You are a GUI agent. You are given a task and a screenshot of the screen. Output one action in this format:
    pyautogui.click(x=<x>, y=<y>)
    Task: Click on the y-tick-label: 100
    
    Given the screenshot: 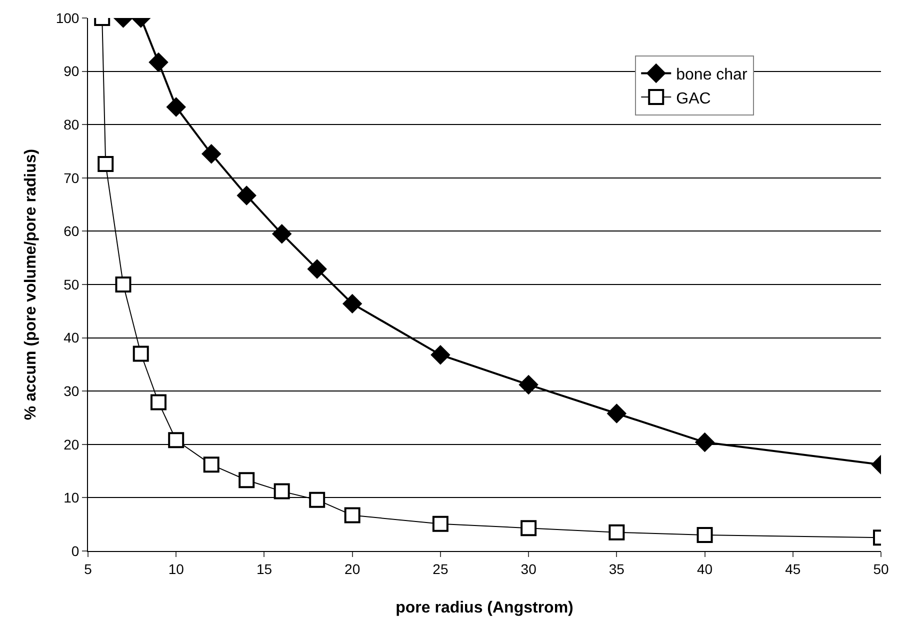 What is the action you would take?
    pyautogui.click(x=68, y=18)
    